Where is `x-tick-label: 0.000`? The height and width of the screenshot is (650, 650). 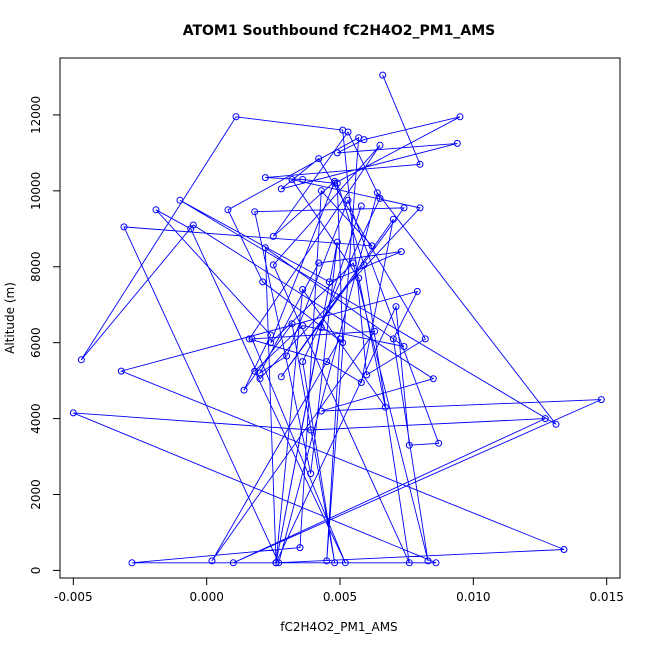
x-tick-label: 0.000 is located at coordinates (206, 597).